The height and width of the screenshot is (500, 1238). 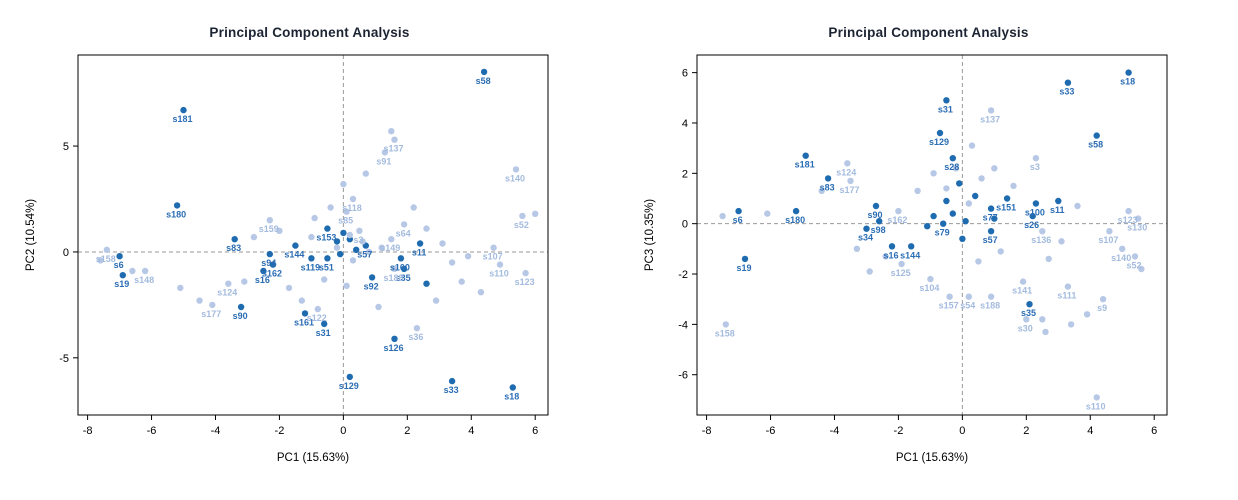 What do you see at coordinates (1041, 240) in the screenshot?
I see `svg-text: s136` at bounding box center [1041, 240].